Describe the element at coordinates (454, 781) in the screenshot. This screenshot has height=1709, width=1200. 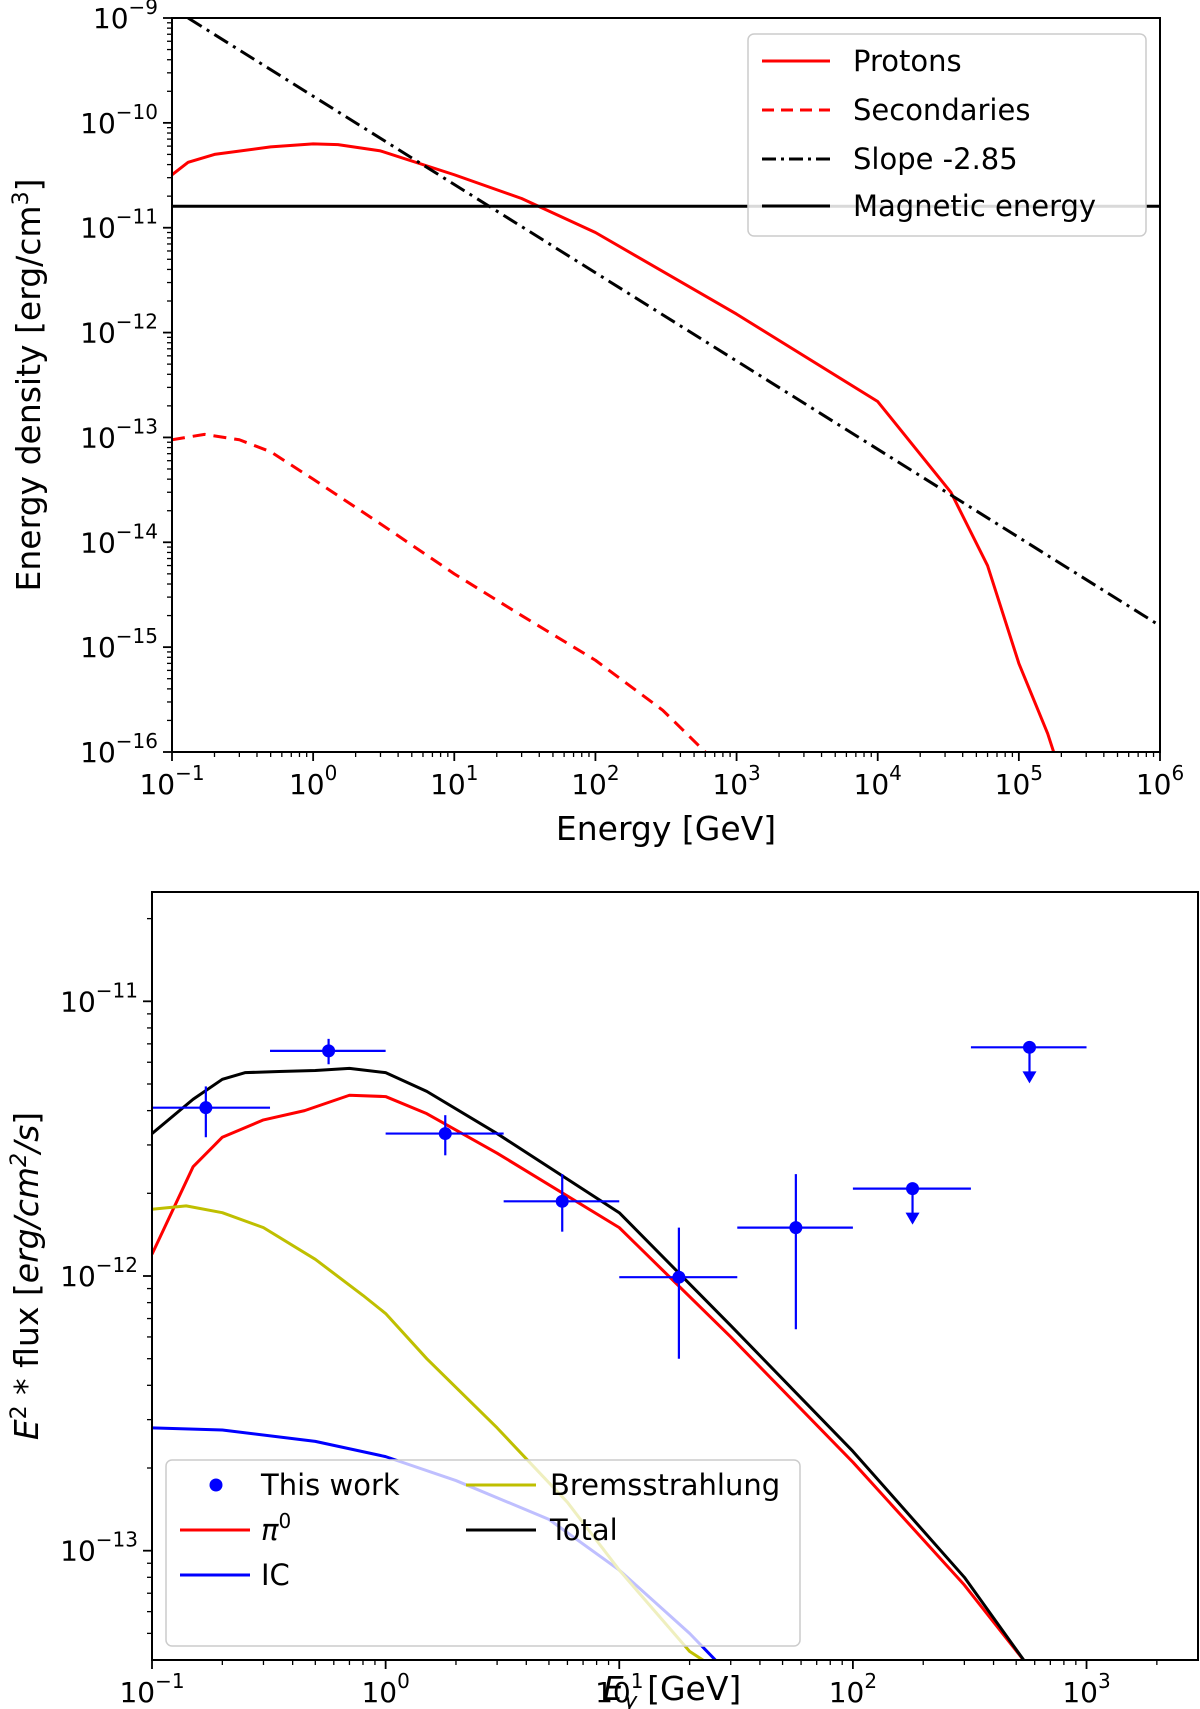
I see `top-x-tick-label: 10¹` at that location.